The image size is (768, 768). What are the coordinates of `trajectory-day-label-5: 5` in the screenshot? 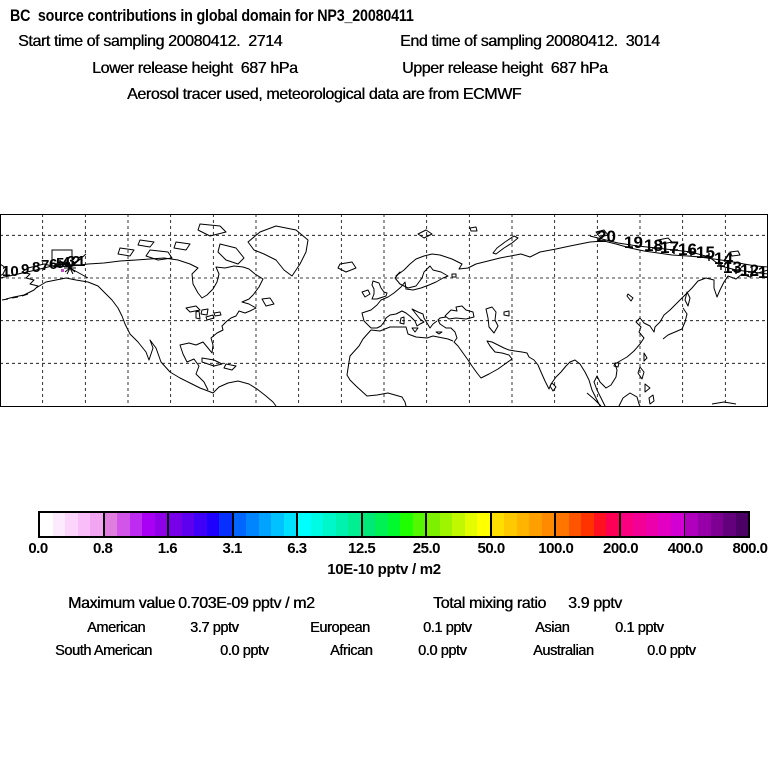 It's located at (60, 263).